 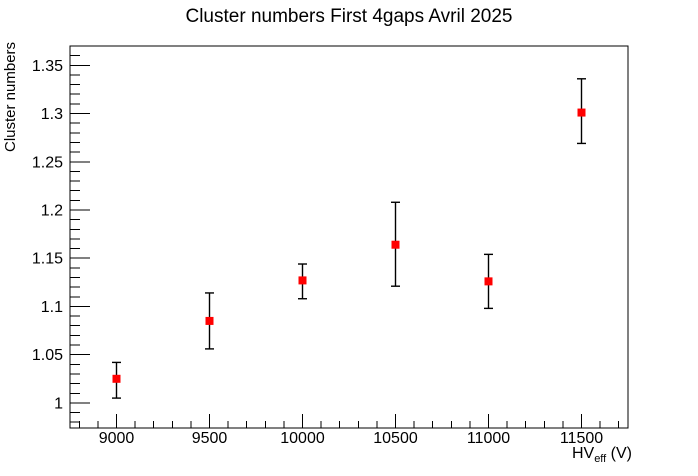 I want to click on x-axis-label-sub: eff, so click(x=600, y=459).